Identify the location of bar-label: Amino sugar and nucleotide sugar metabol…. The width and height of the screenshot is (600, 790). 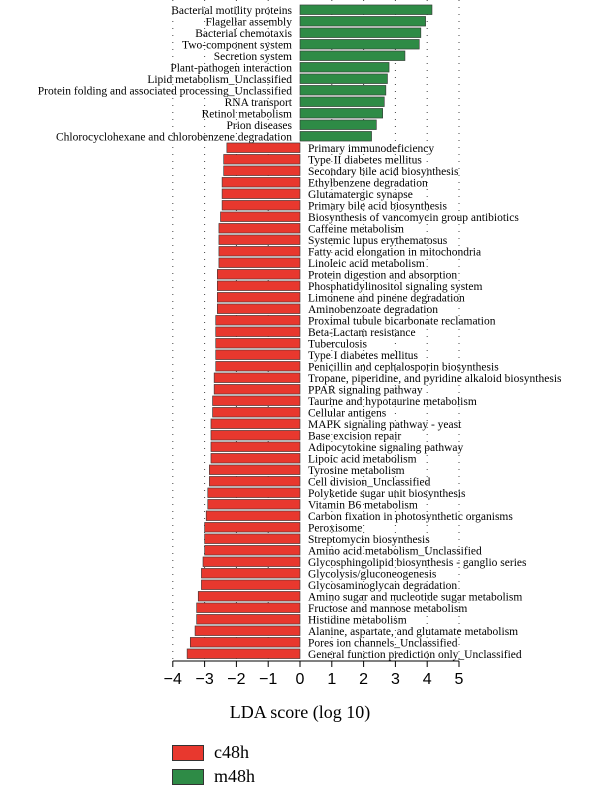
(415, 597).